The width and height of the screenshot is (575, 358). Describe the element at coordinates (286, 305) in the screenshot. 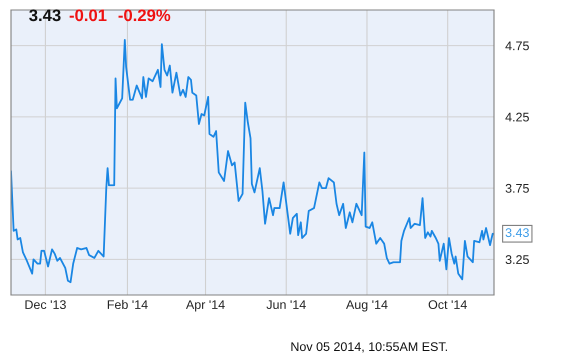

I see `x-tick-label: Jun '14` at that location.